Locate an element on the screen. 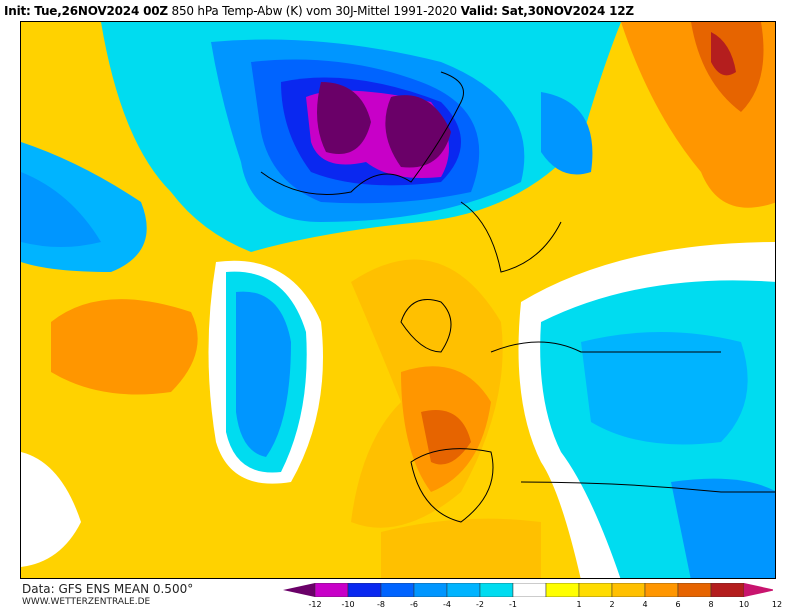 The width and height of the screenshot is (798, 616). legend-tick-label: -1 is located at coordinates (513, 604).